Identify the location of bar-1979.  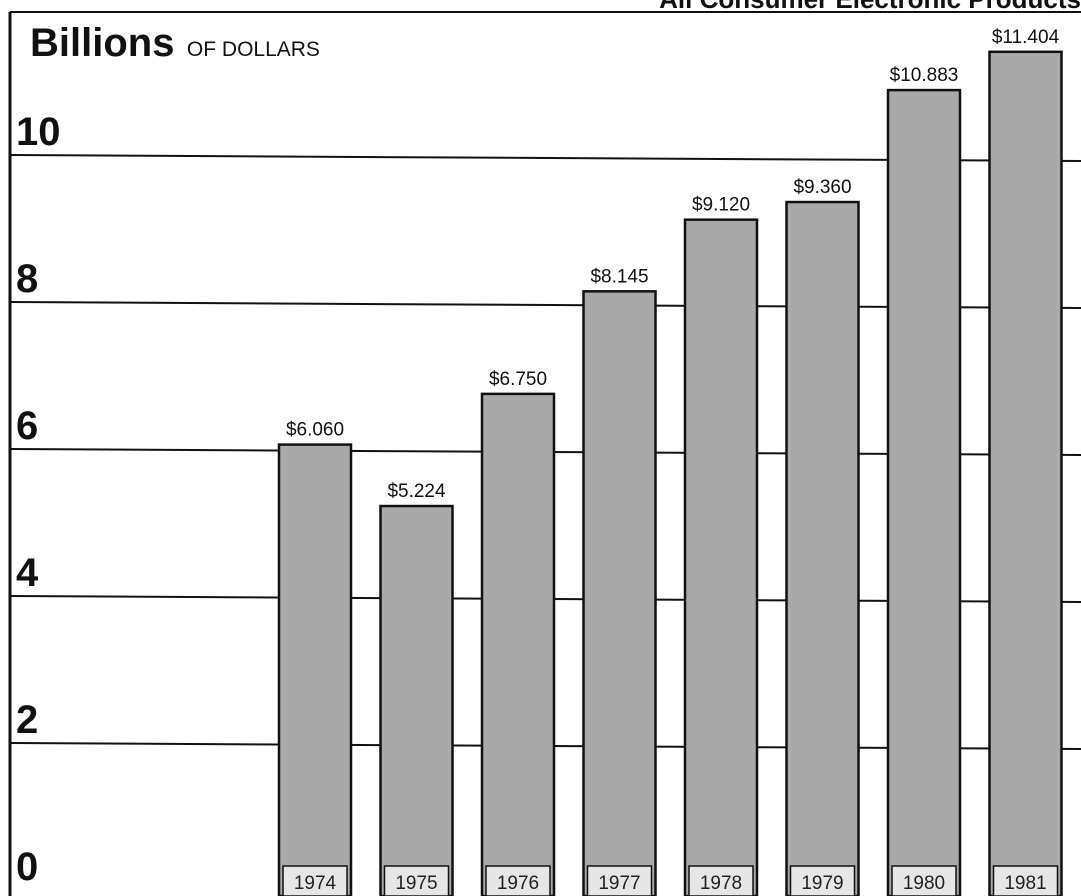
(822, 548).